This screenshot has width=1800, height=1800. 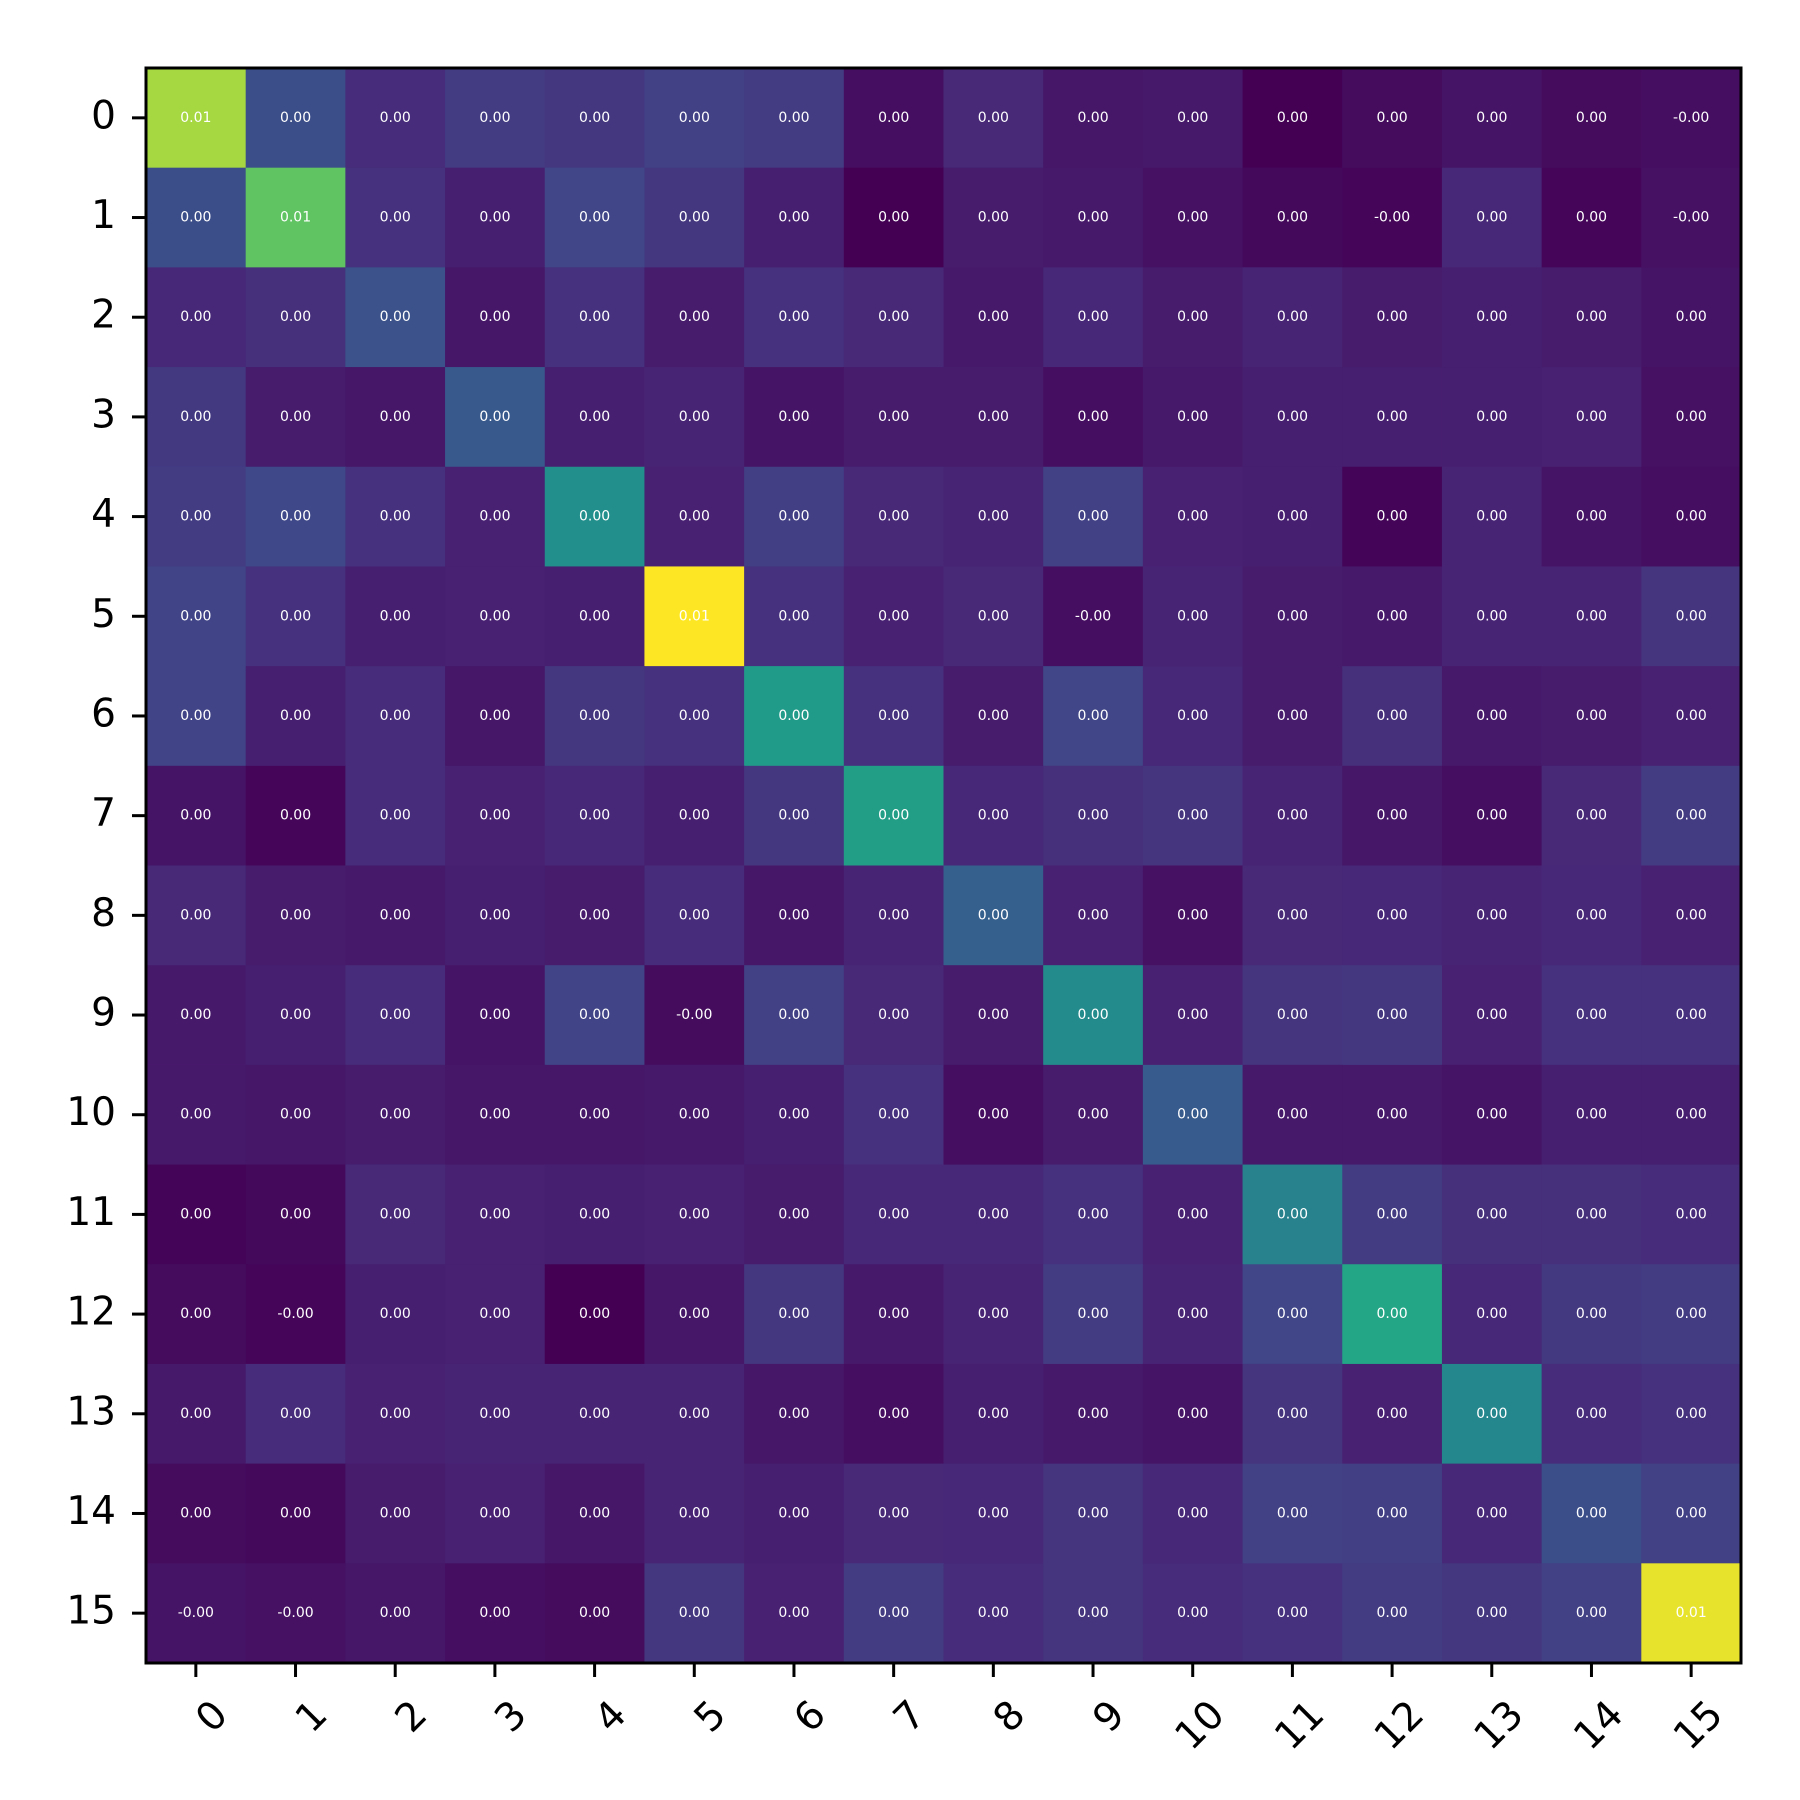 What do you see at coordinates (1392, 1115) in the screenshot?
I see `cell-value-label-10-12: 0.00` at bounding box center [1392, 1115].